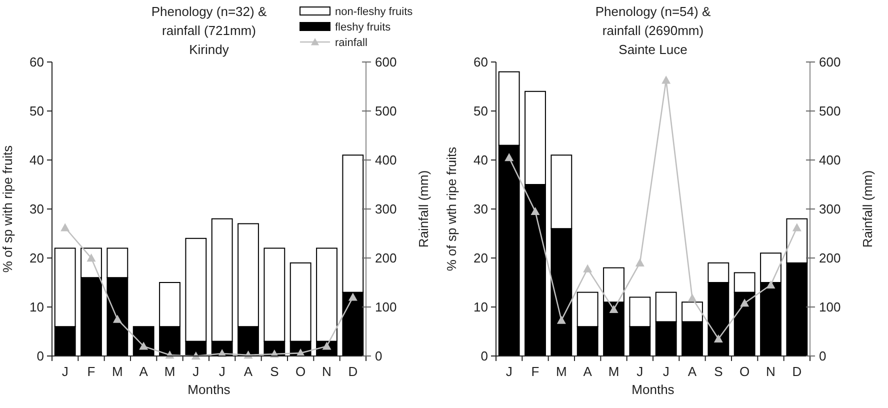 Image resolution: width=888 pixels, height=408 pixels. Describe the element at coordinates (451, 209) in the screenshot. I see `y-axis-title: % of sp wth ripe fruits` at that location.